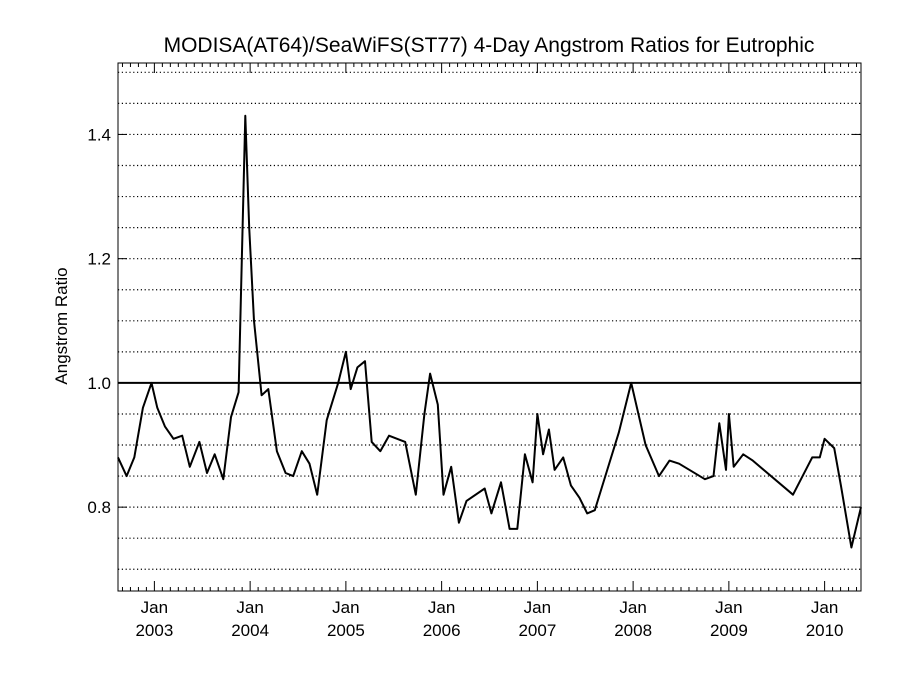 The image size is (900, 675). What do you see at coordinates (61, 325) in the screenshot?
I see `y-axis-label: Angstrom Ratio` at bounding box center [61, 325].